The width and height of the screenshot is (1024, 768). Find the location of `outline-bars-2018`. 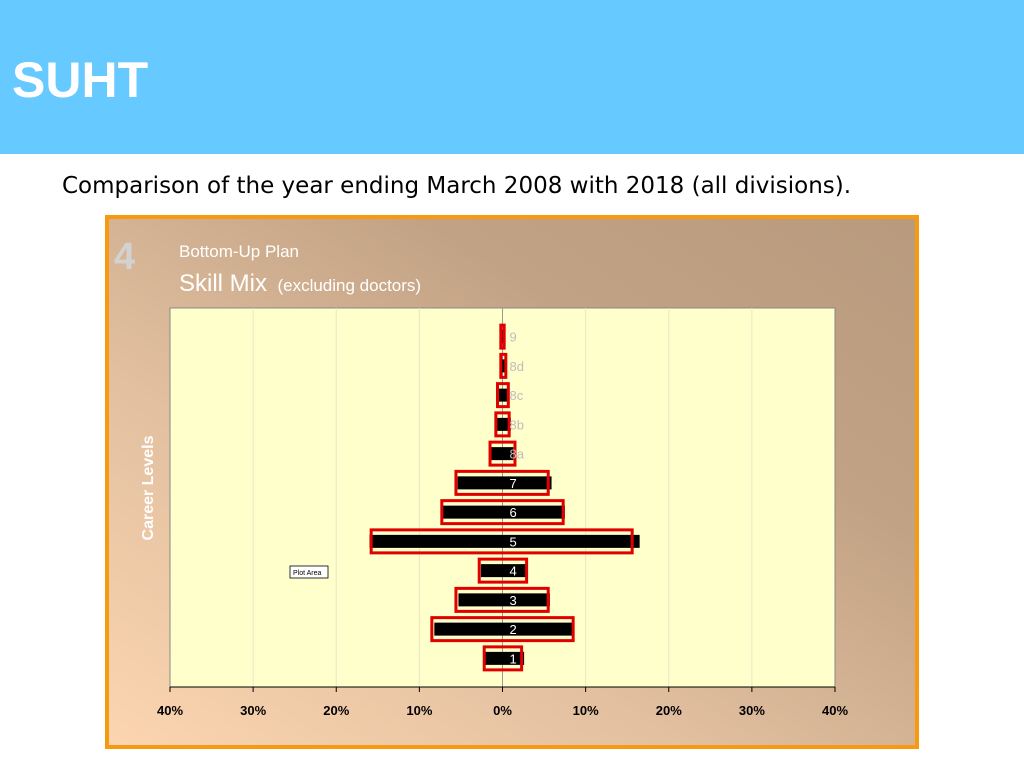

outline-bars-2018 is located at coordinates (501, 497).